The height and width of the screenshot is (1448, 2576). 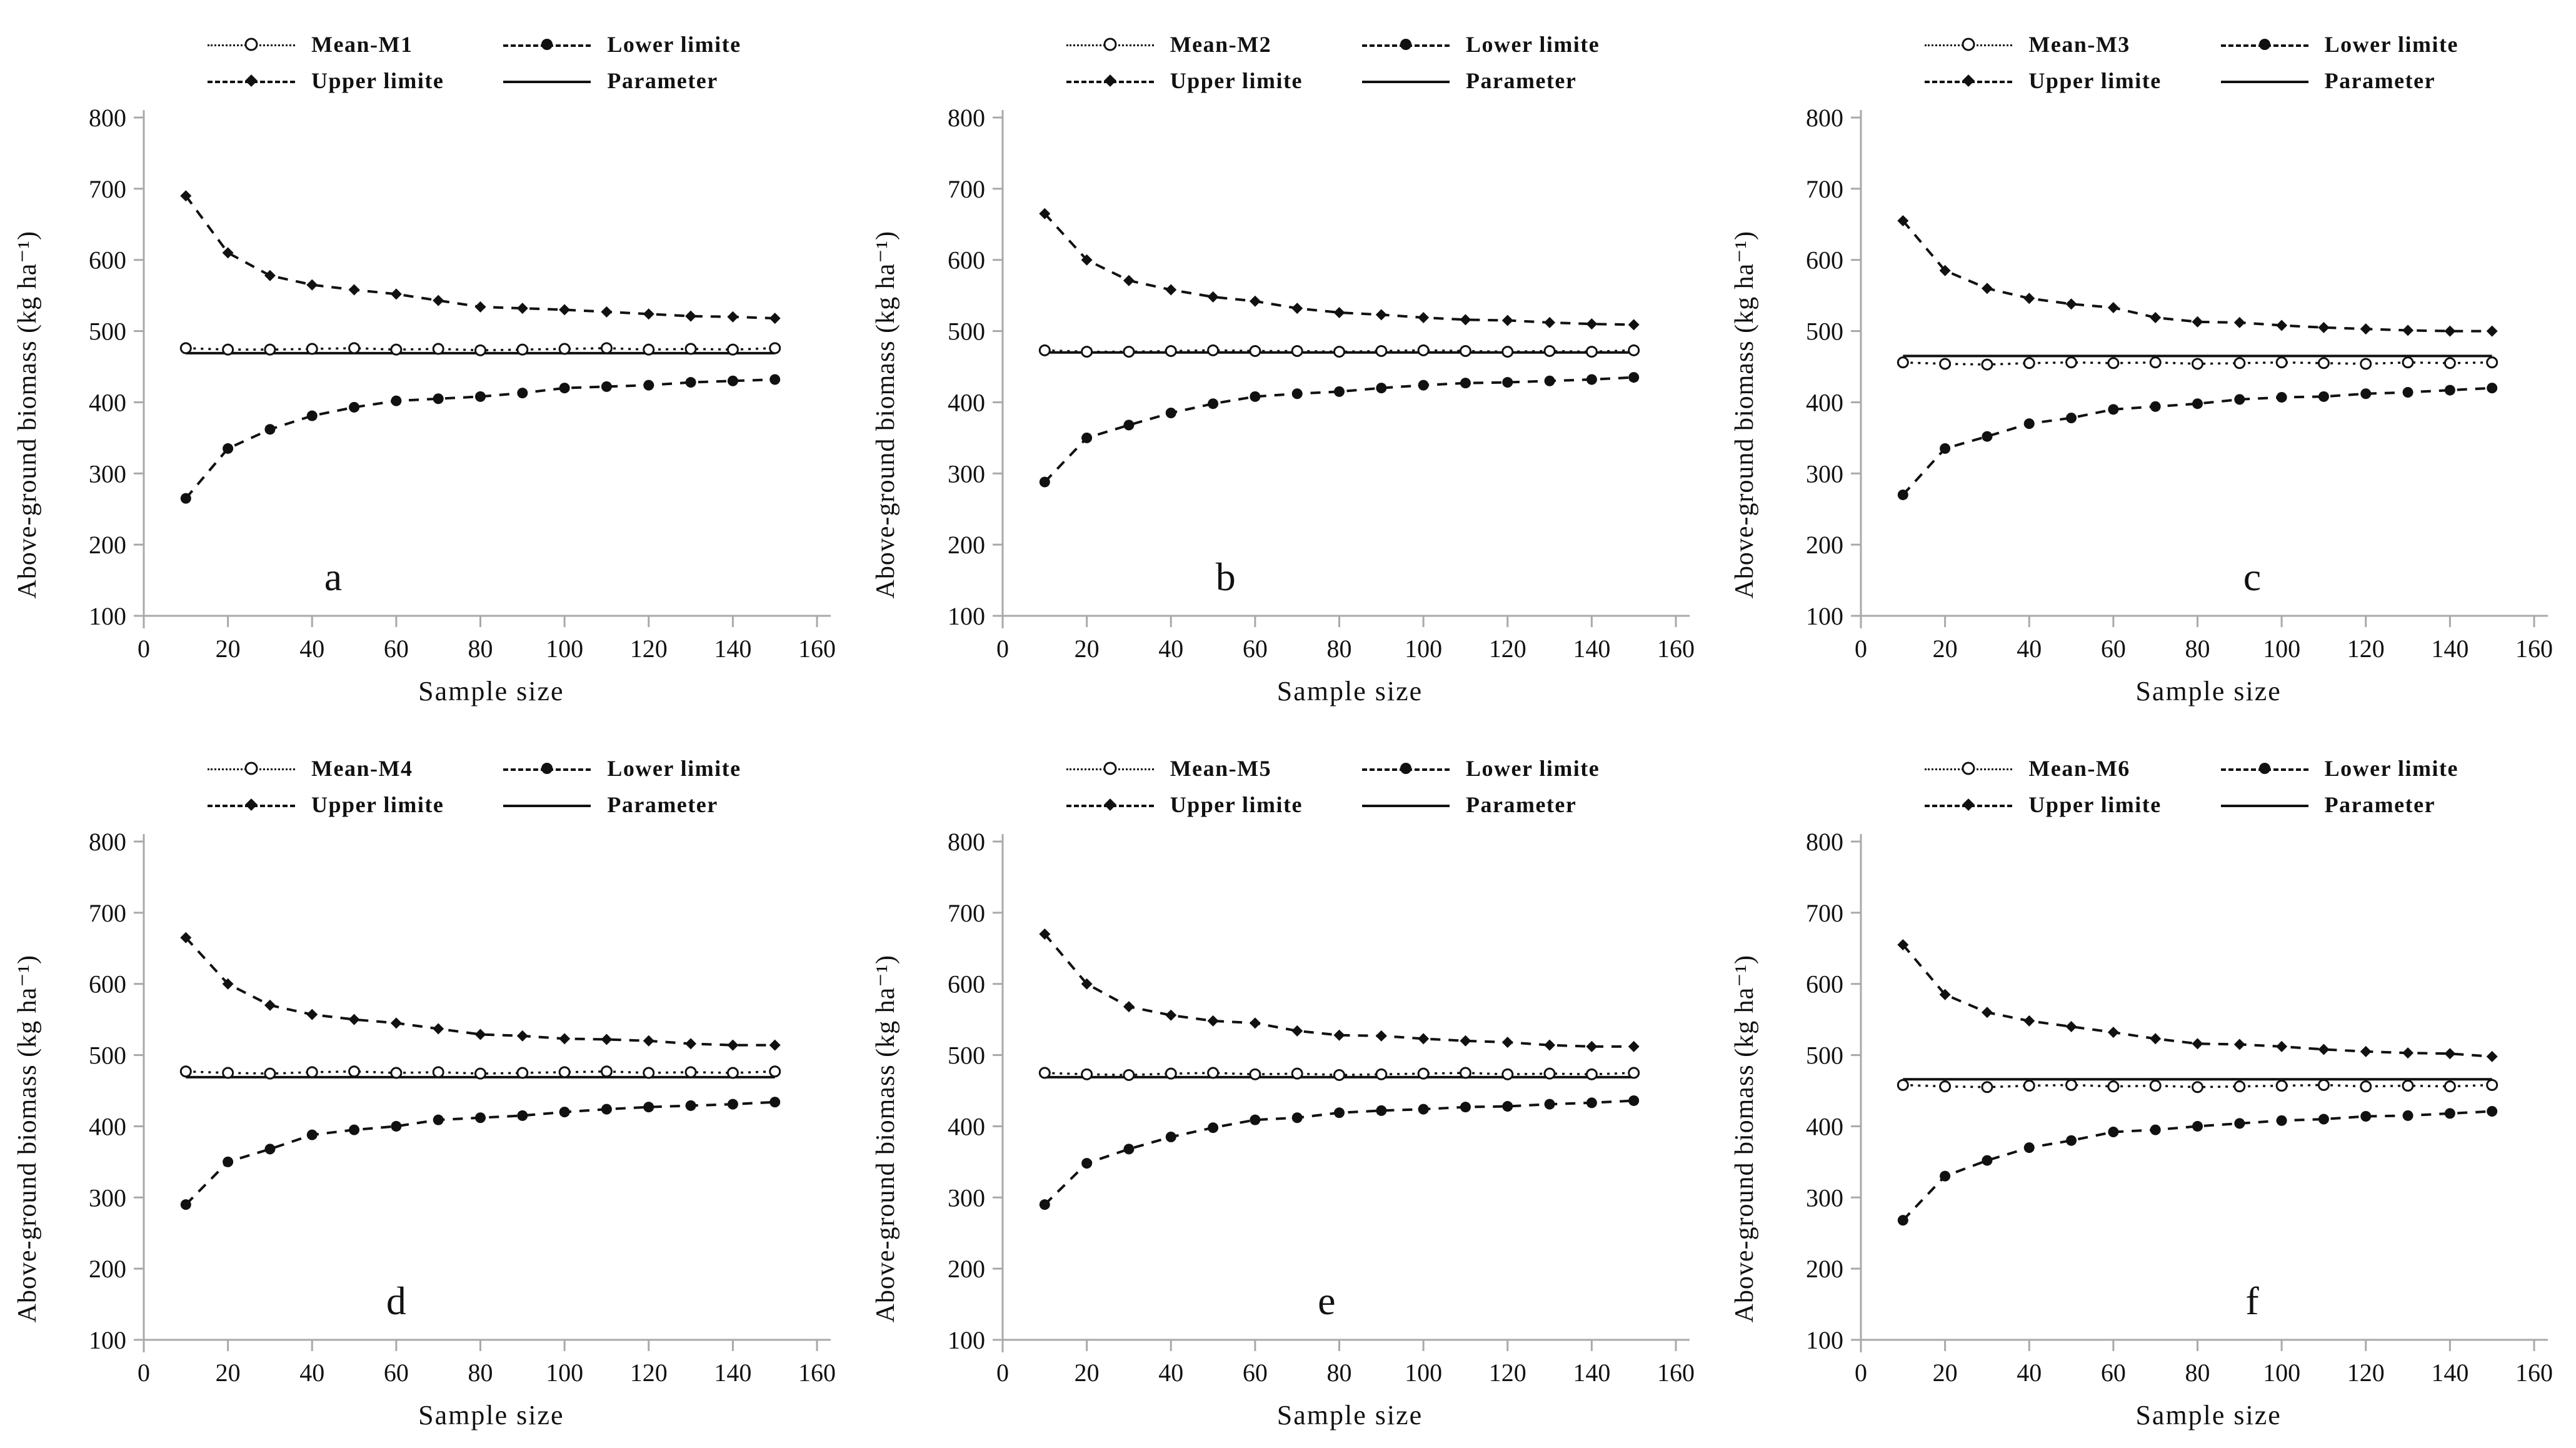 What do you see at coordinates (1824, 844) in the screenshot?
I see `y-tick-label: 800` at bounding box center [1824, 844].